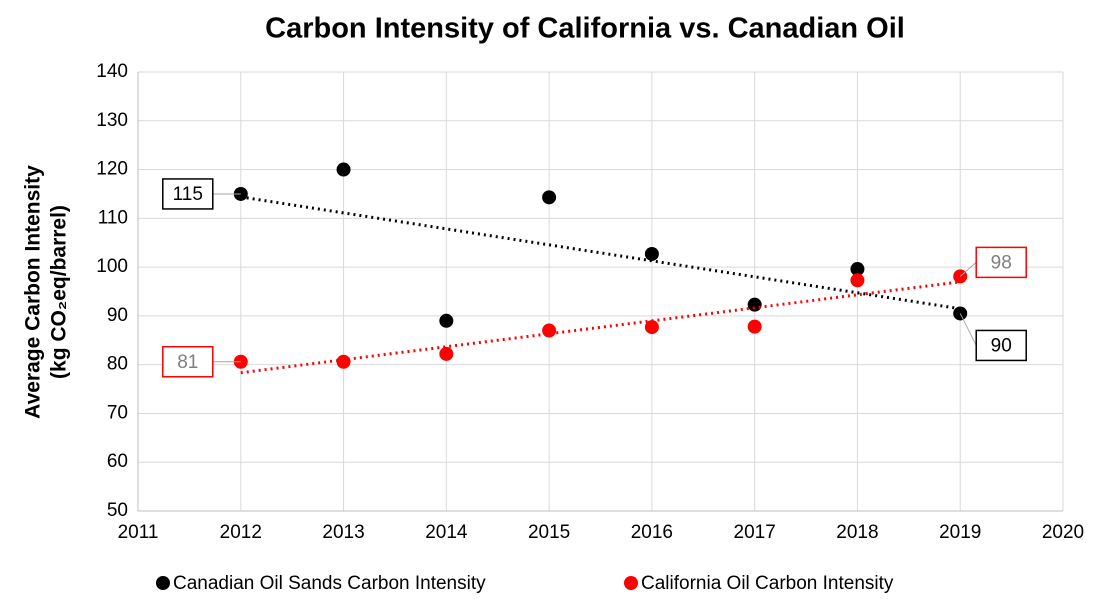 Image resolution: width=1096 pixels, height=599 pixels. Describe the element at coordinates (113, 217) in the screenshot. I see `y-tick-label: 110` at that location.